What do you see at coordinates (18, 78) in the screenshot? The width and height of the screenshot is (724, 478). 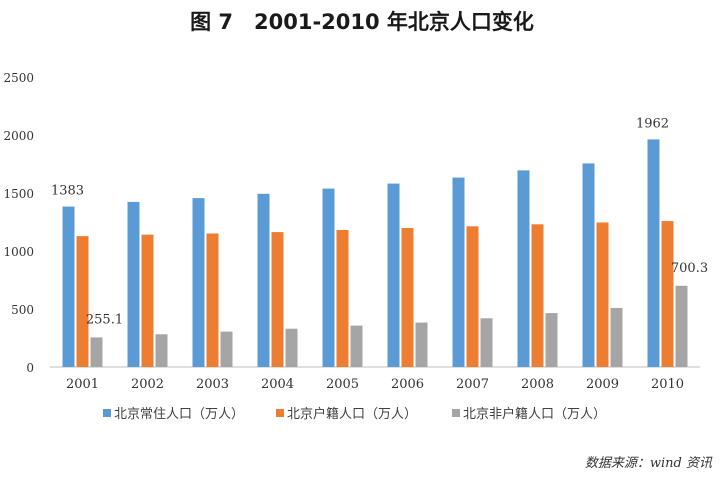 I see `y-tick-label: 2500` at bounding box center [18, 78].